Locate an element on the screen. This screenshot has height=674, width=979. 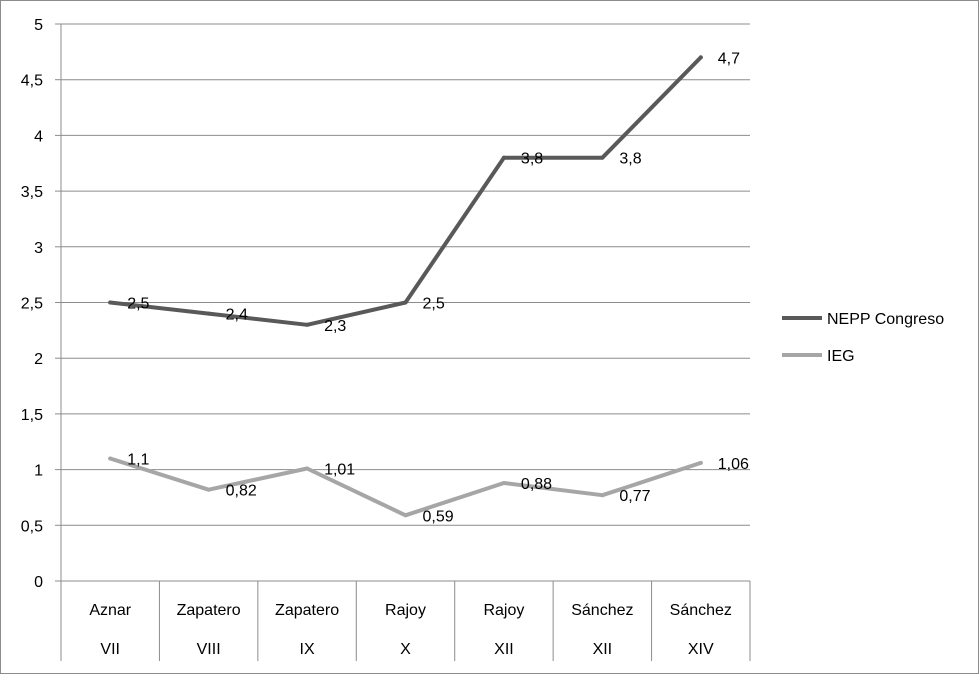
y-tick-label: 2 is located at coordinates (38, 359).